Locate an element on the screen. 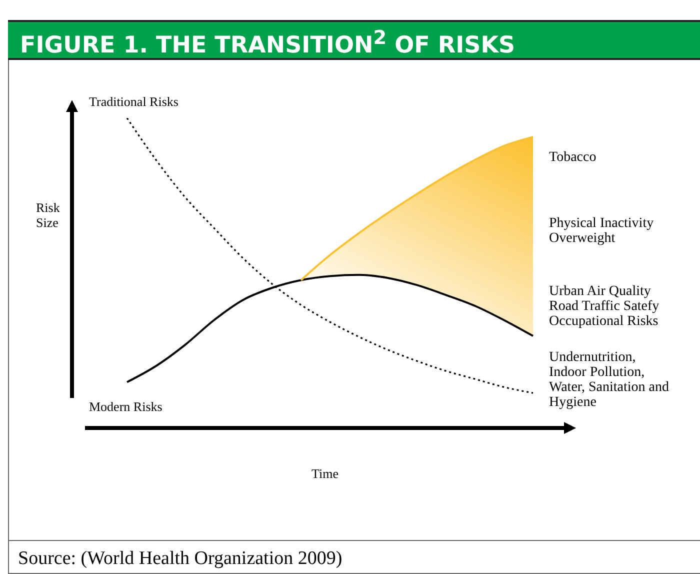  annotation: Urban Air Quality Road Traffic Satefy Occupational Risks is located at coordinates (604, 306).